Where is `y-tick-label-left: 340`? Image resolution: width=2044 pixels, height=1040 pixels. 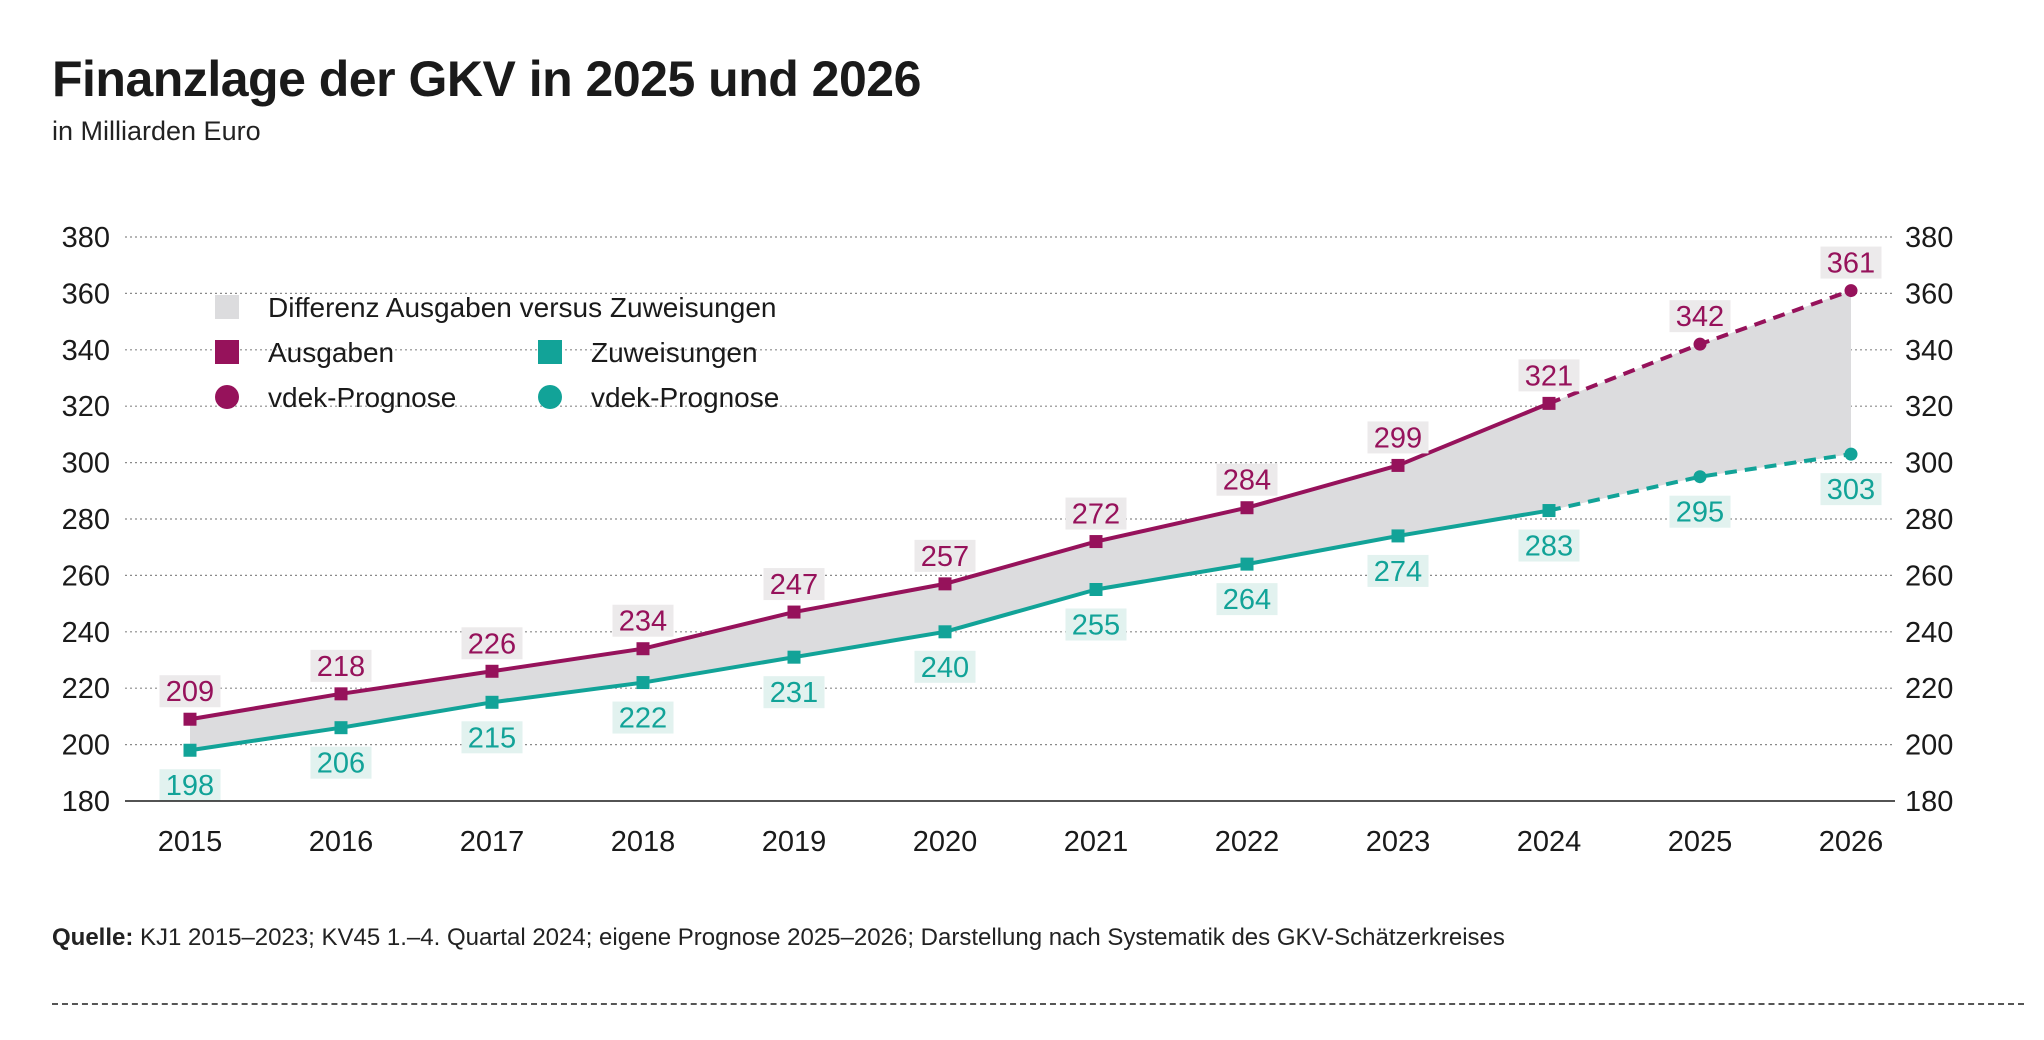
y-tick-label-left: 340 is located at coordinates (86, 351).